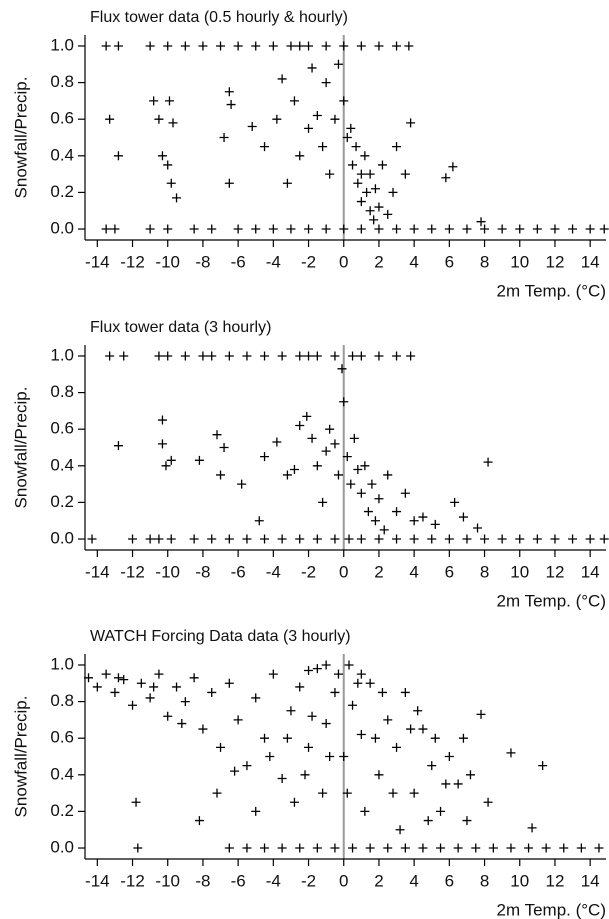 Image resolution: width=609 pixels, height=919 pixels. I want to click on x-tick-label: 14, so click(590, 261).